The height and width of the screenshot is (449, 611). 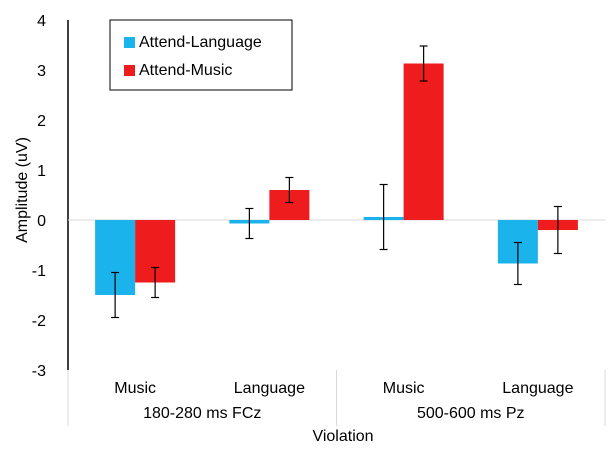 What do you see at coordinates (202, 413) in the screenshot?
I see `x-group-label: 180-280 ms FCz` at bounding box center [202, 413].